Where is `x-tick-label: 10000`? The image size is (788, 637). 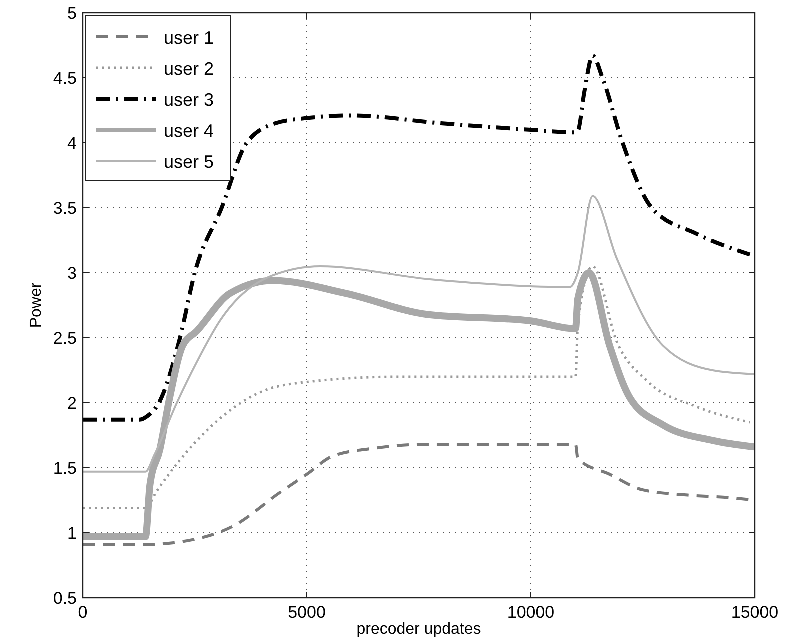 x-tick-label: 10000 is located at coordinates (531, 612).